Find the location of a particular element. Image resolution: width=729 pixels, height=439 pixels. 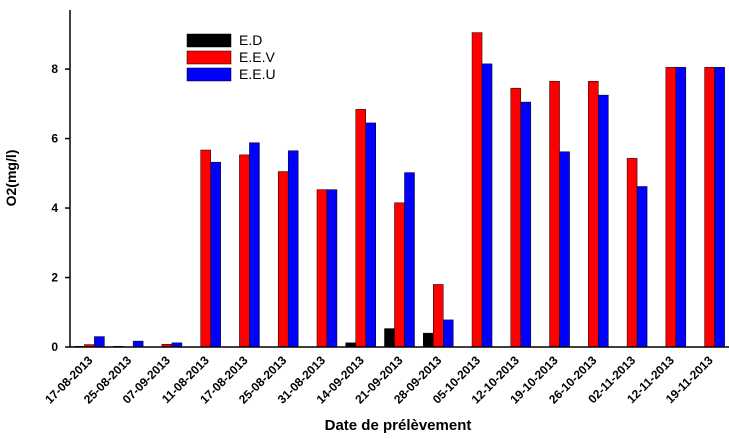

y-tick-label: 2 is located at coordinates (54, 278).